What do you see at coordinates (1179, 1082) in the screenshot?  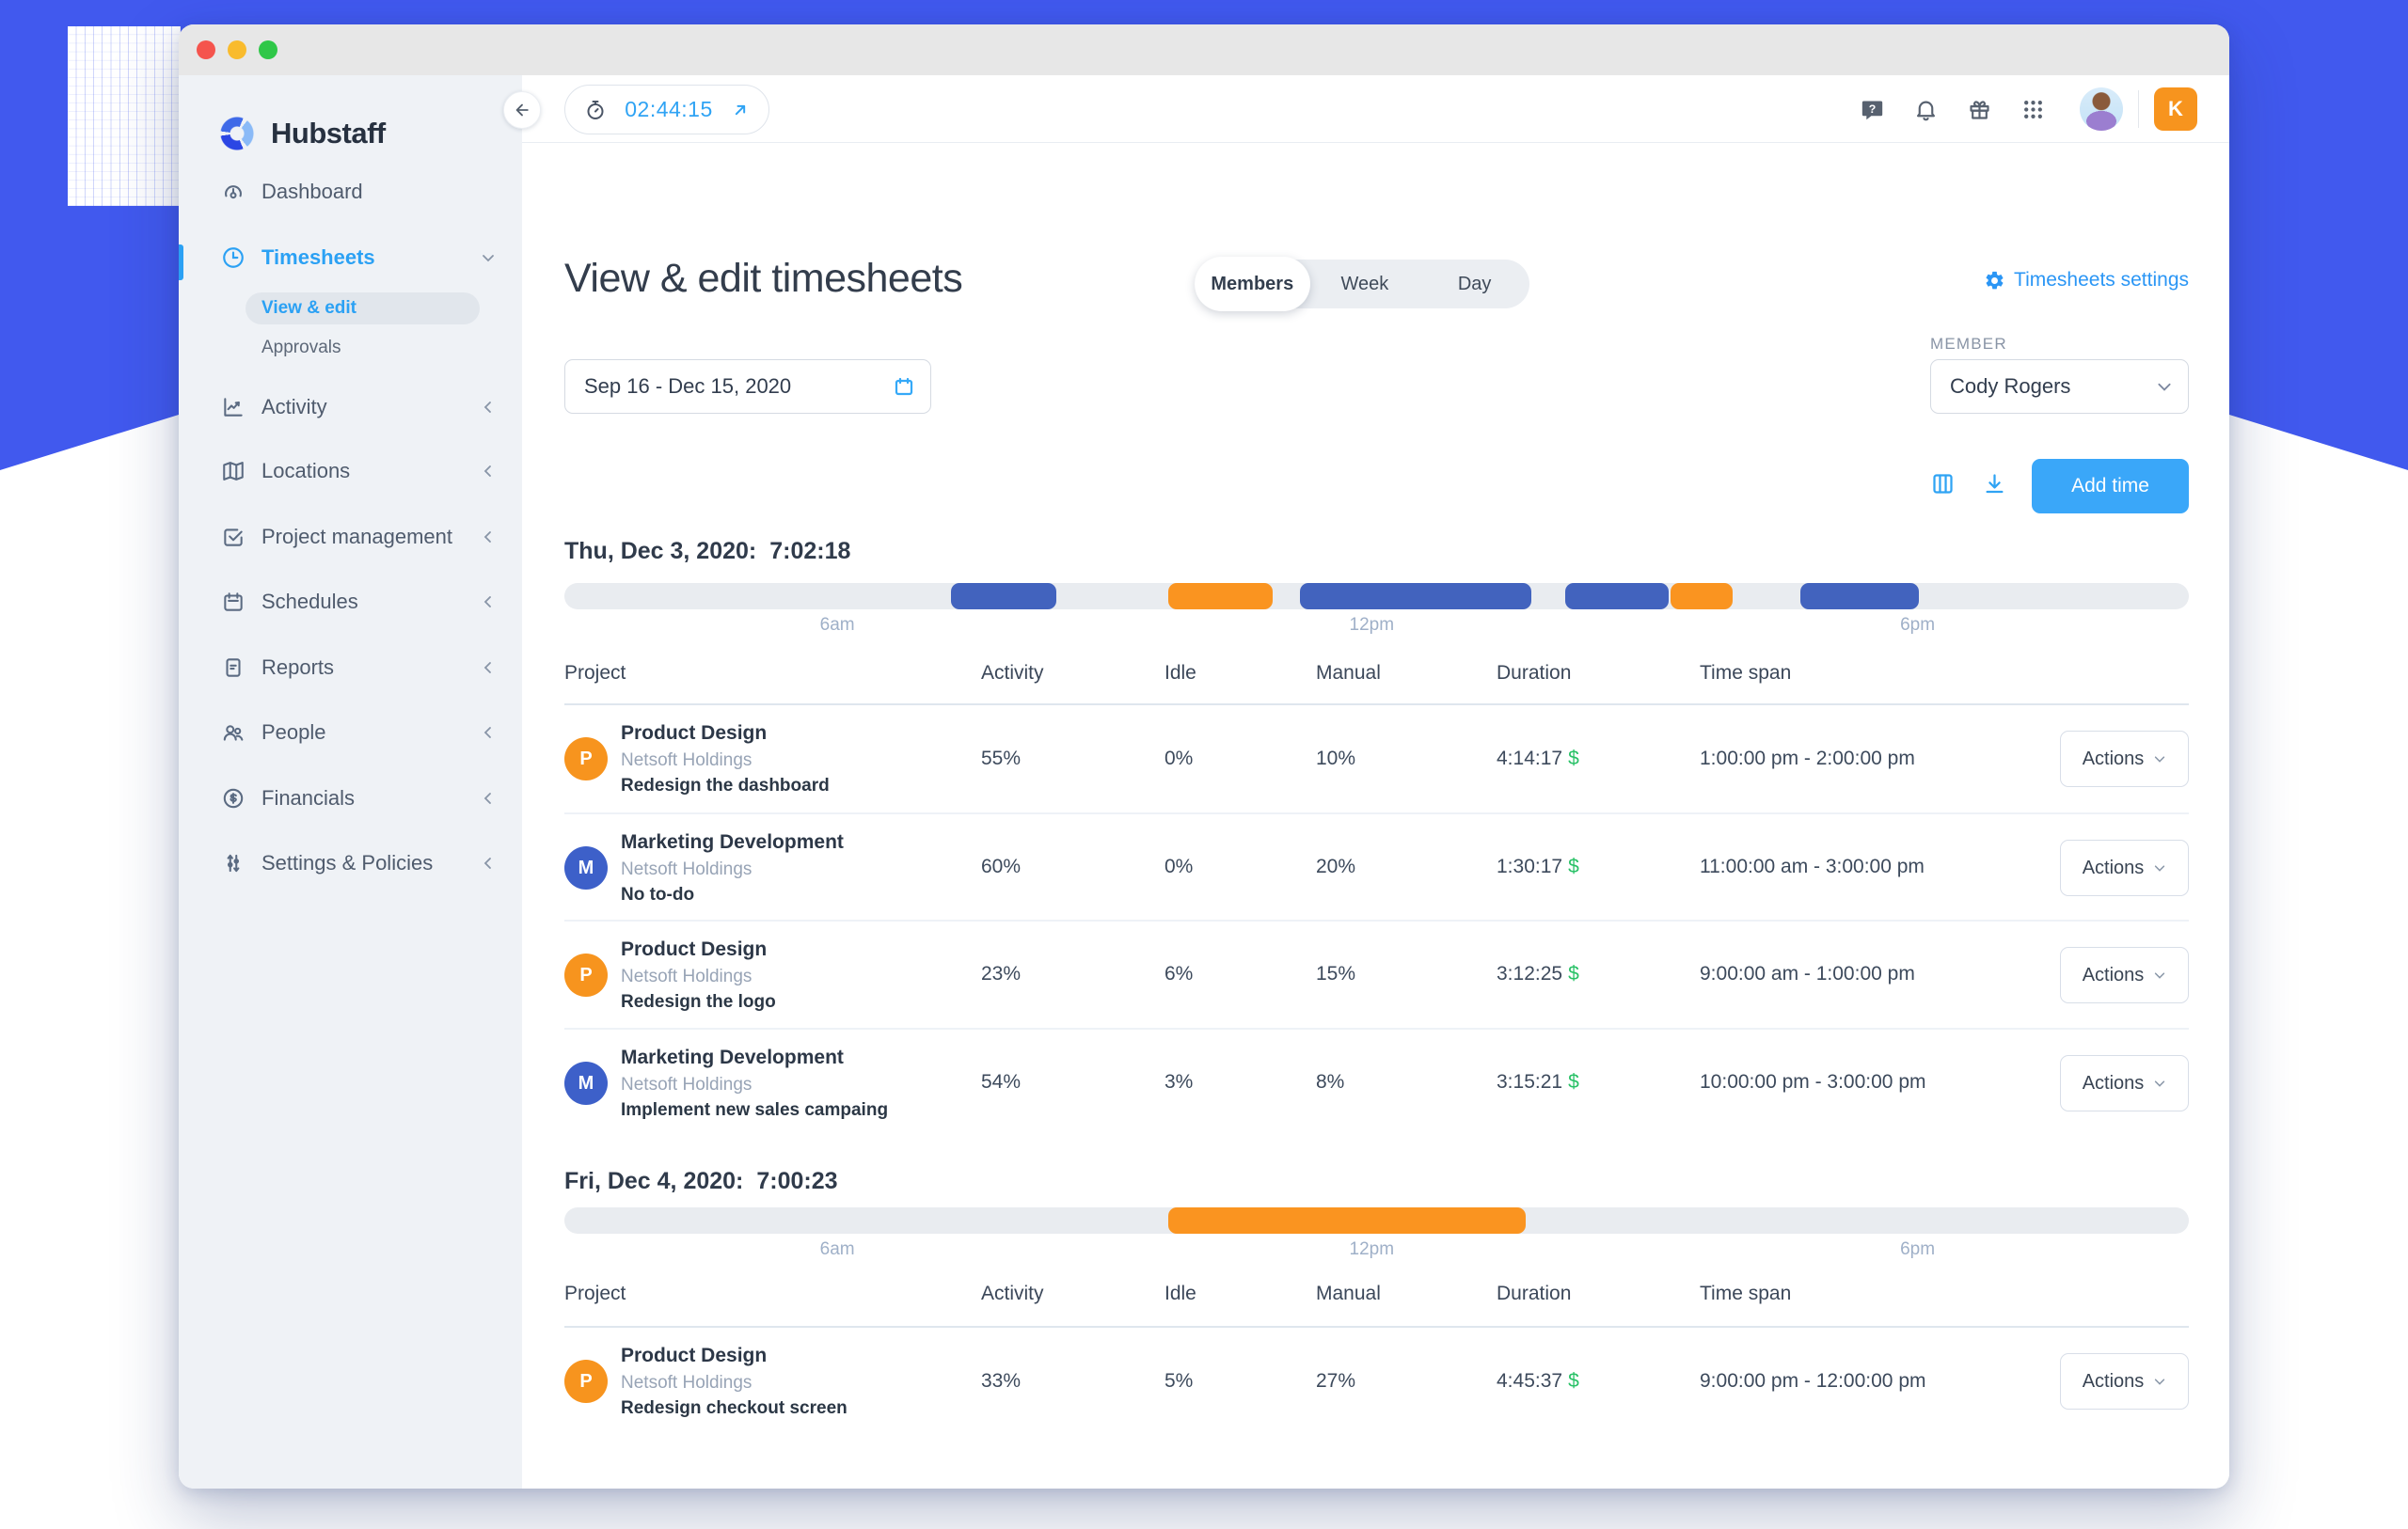 I see `idle-value: 3%` at bounding box center [1179, 1082].